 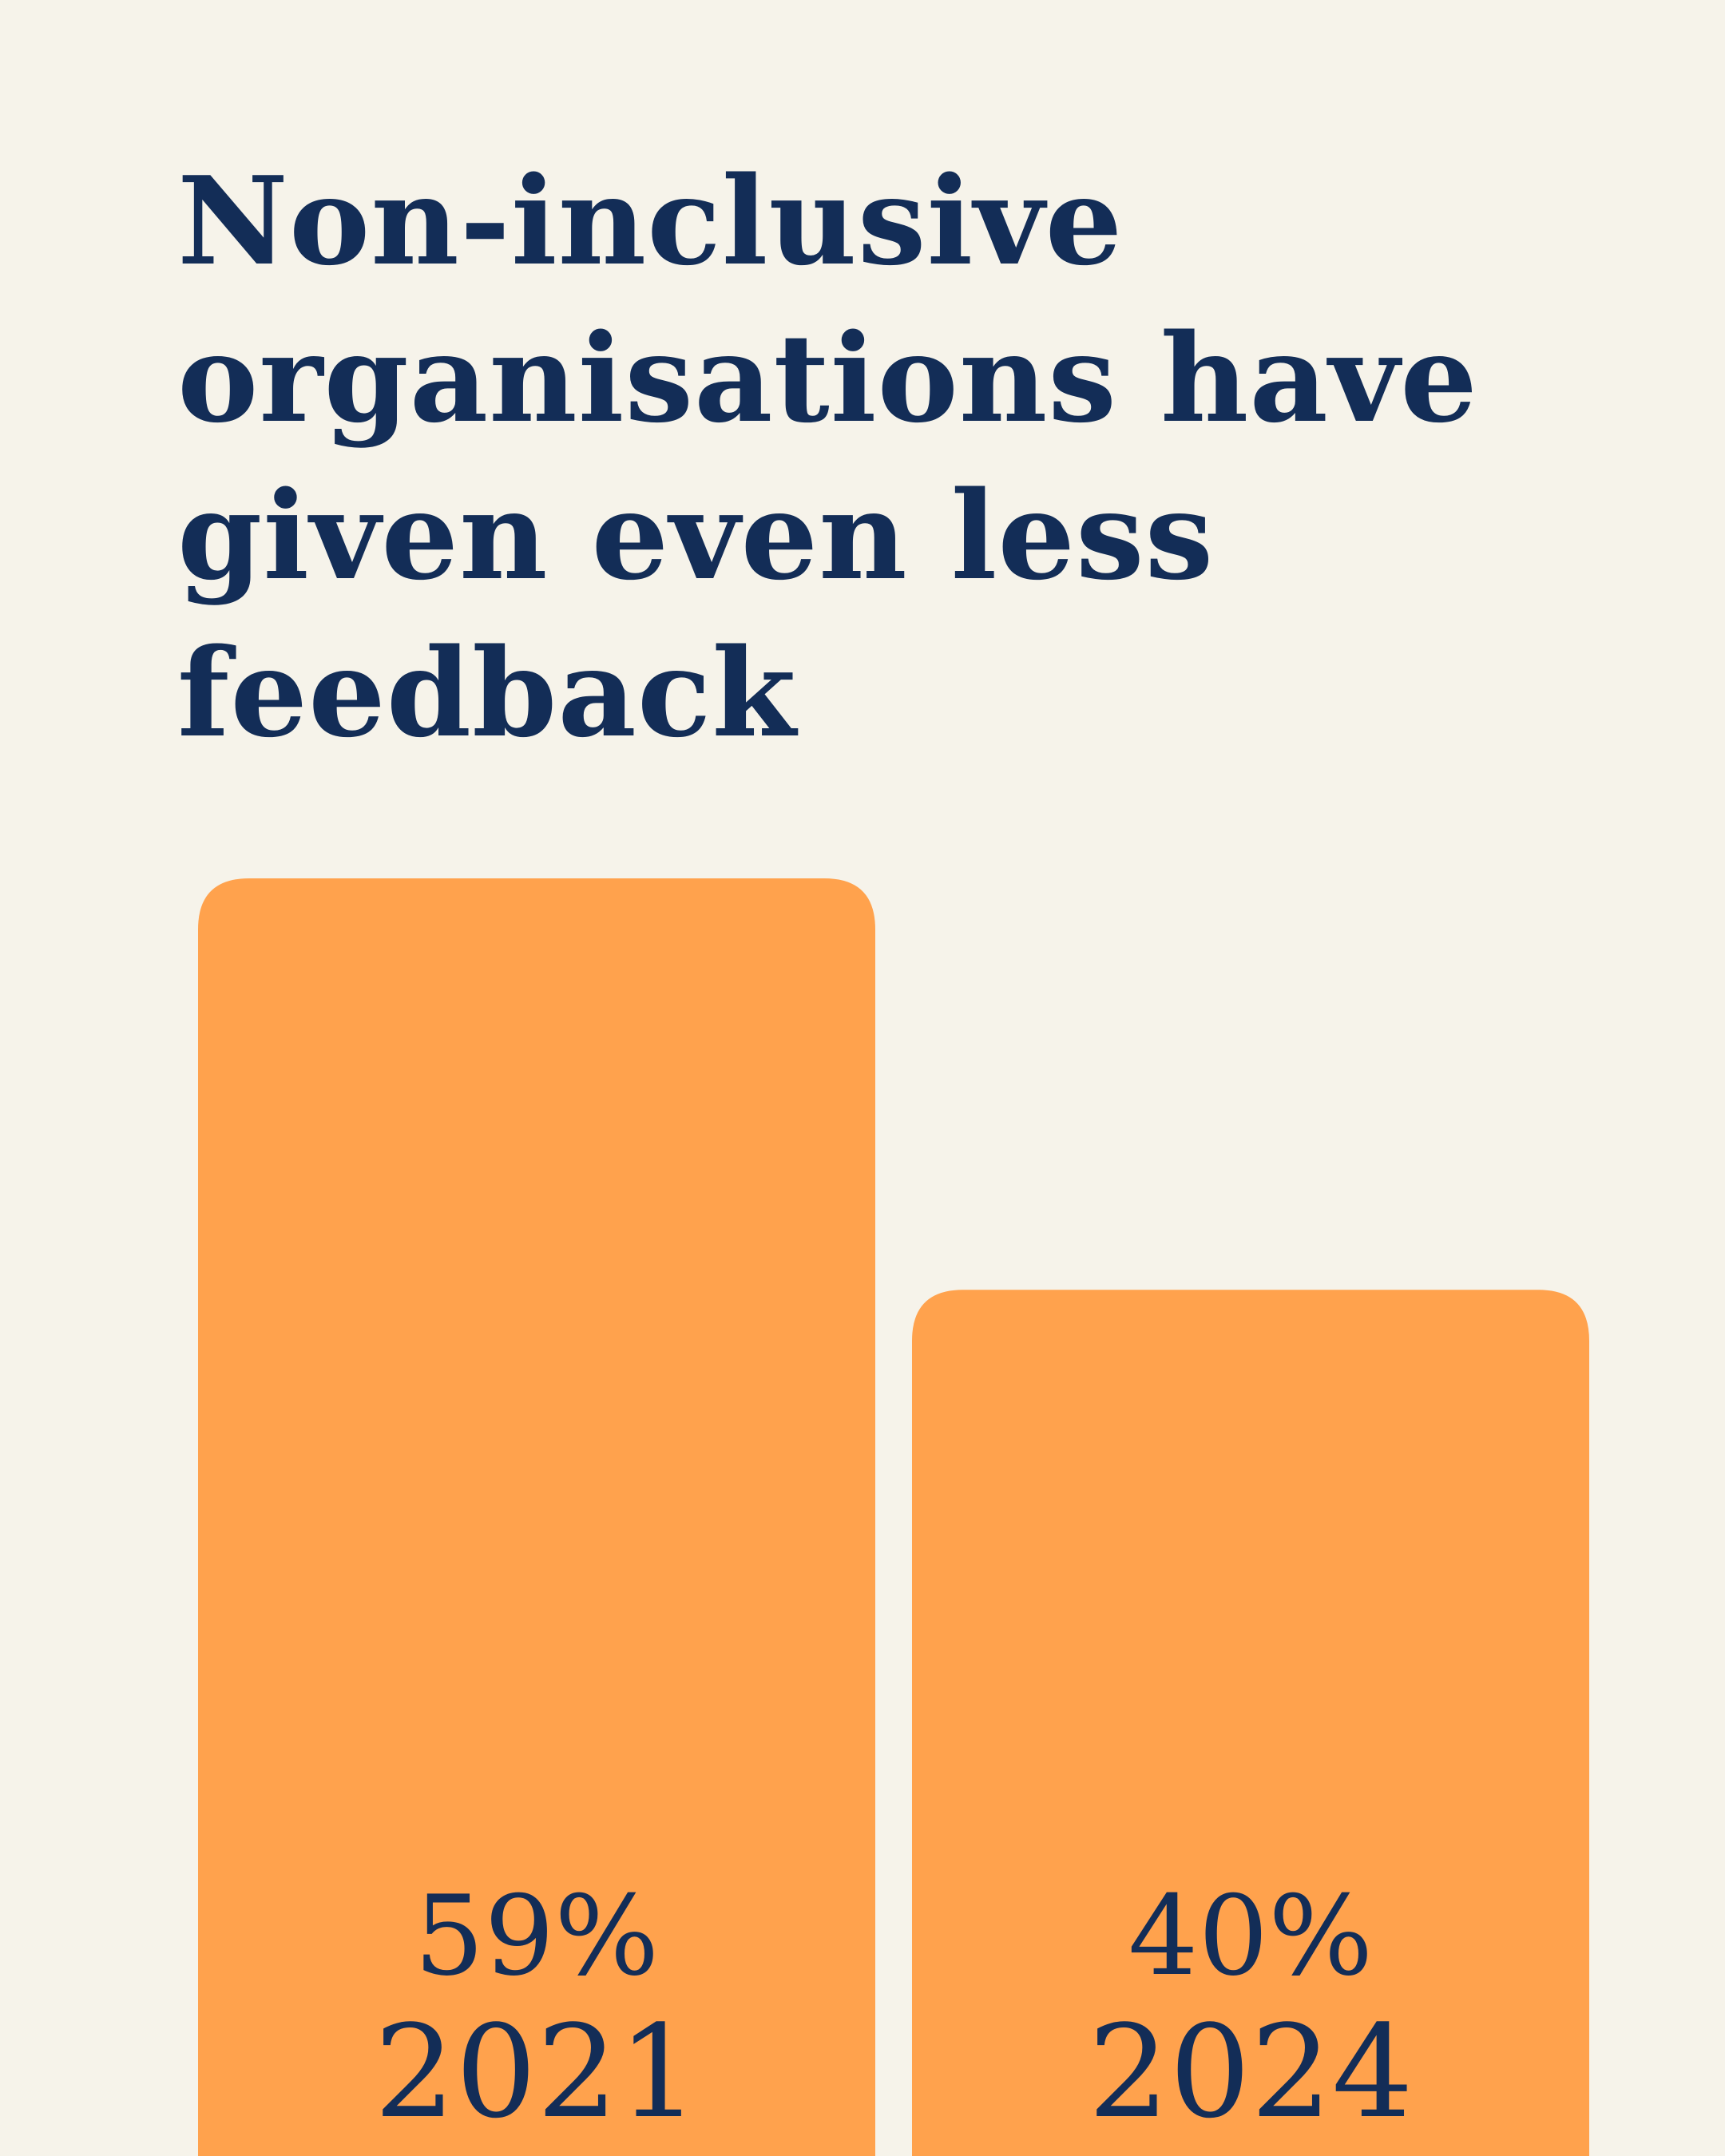 I want to click on bar-category-label-2021: 2021, so click(x=536, y=2071).